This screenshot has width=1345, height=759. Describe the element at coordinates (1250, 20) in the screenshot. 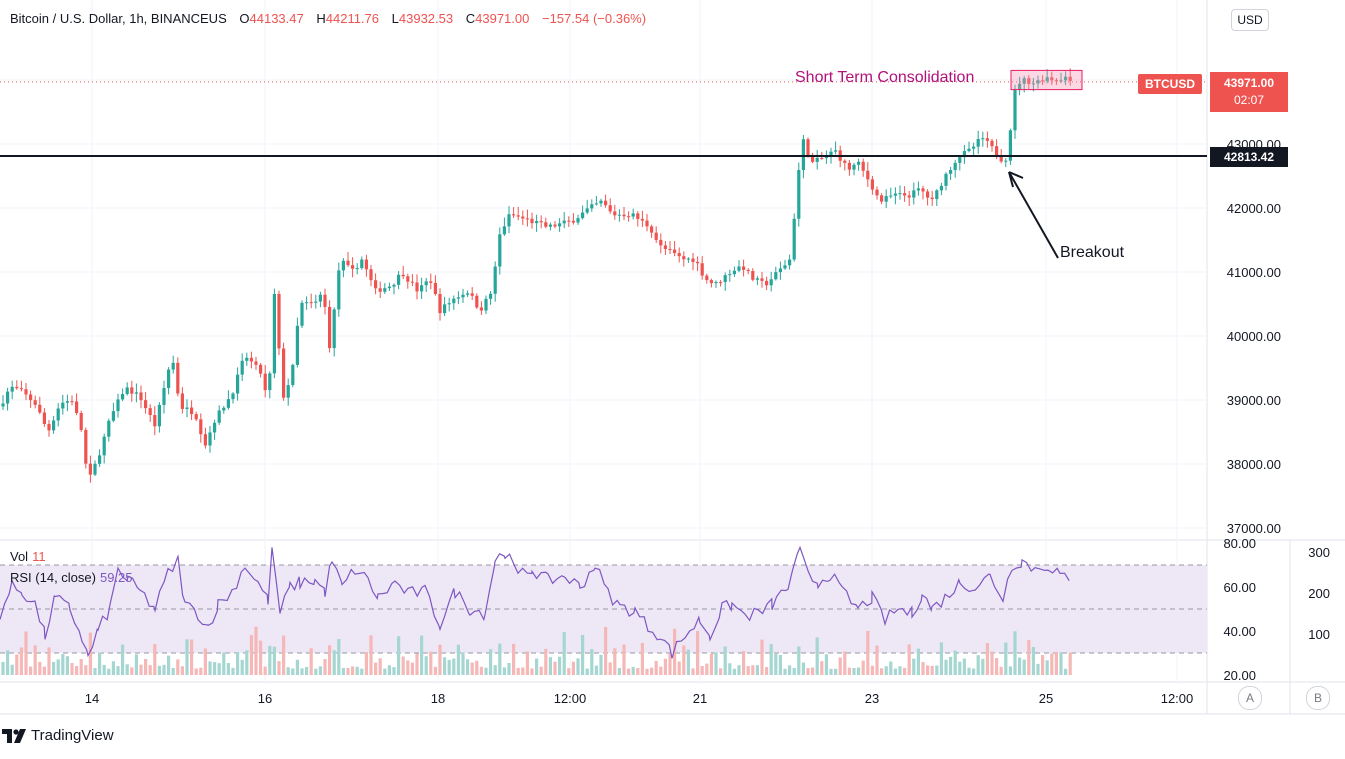

I see `currency-button: USD` at that location.